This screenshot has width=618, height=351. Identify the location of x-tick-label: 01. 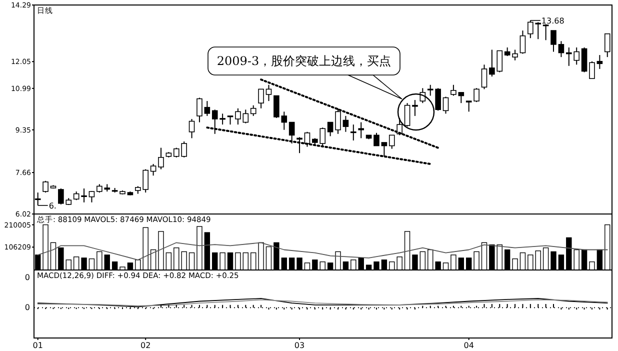
(37, 345).